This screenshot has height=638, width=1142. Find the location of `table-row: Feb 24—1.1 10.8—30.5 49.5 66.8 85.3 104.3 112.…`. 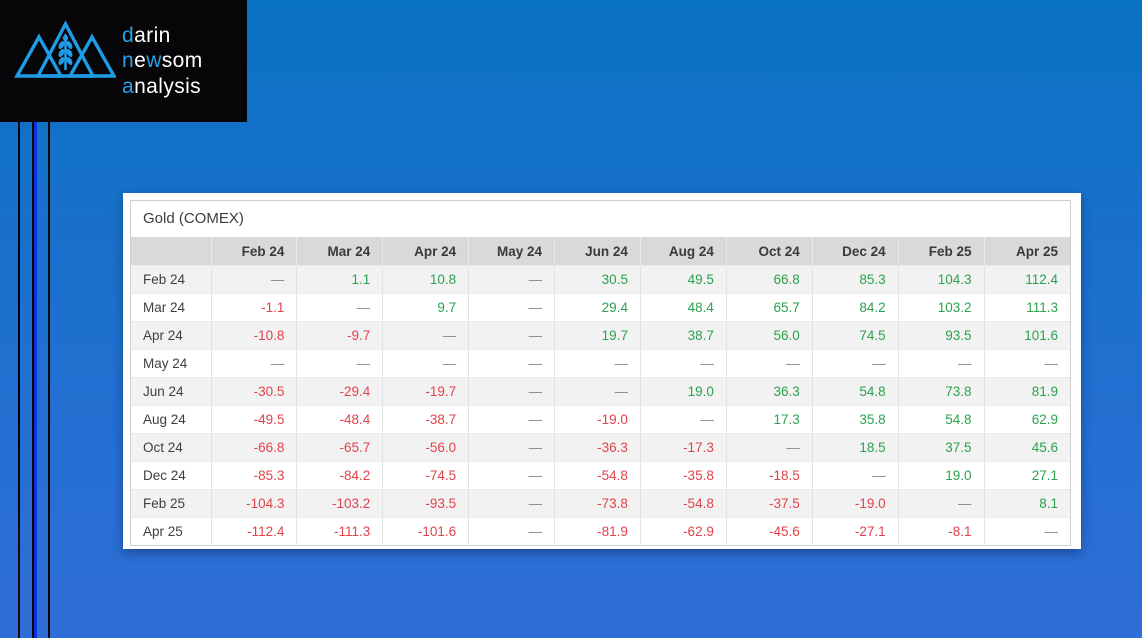

table-row: Feb 24—1.1 10.8—30.5 49.5 66.8 85.3 104.3 112.… is located at coordinates (600, 279).